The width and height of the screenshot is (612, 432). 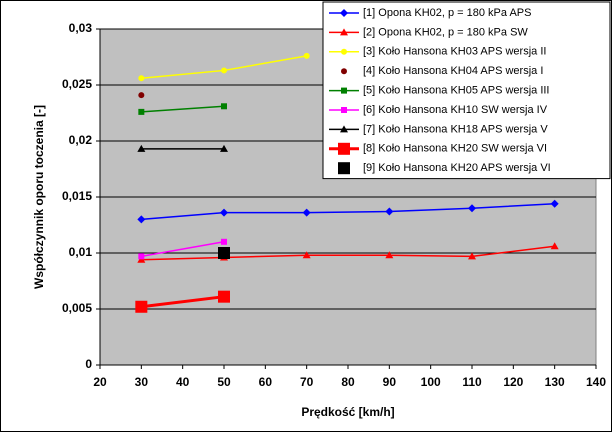 What do you see at coordinates (455, 149) in the screenshot?
I see `legend-label: [8] Koło Hansona KH20 SW wersja VI` at bounding box center [455, 149].